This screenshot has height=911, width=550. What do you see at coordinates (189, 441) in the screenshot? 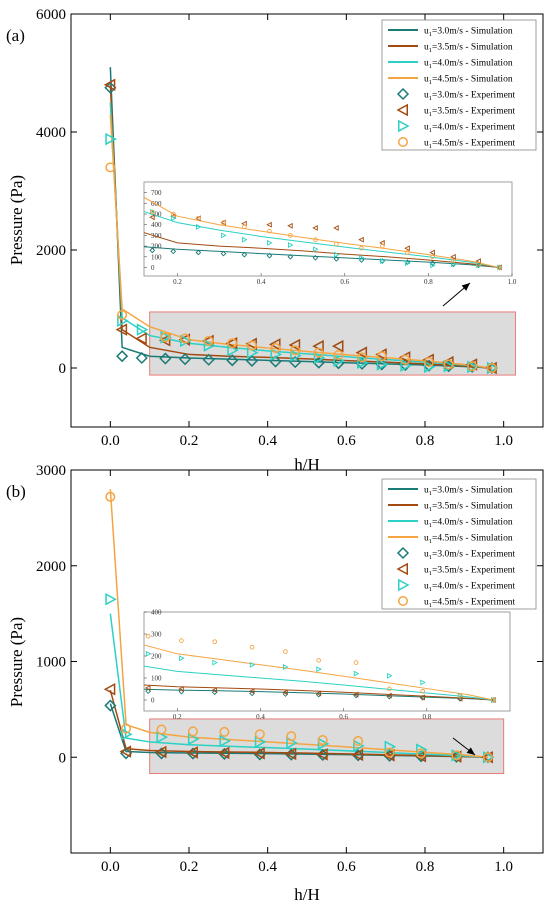
I see `x-tick-label: 0.2` at bounding box center [189, 441].